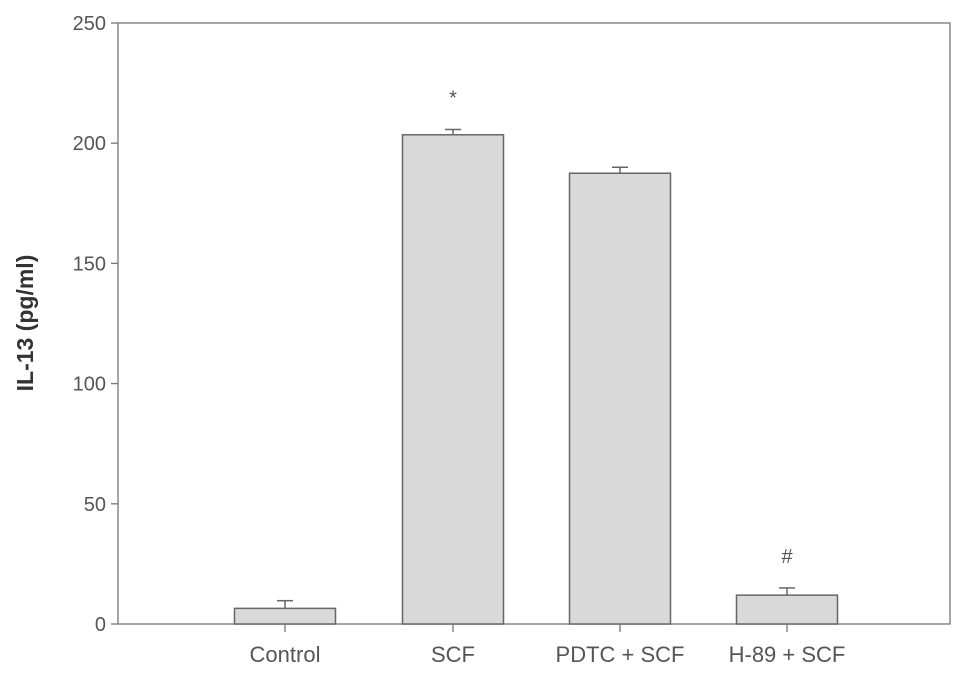 This screenshot has width=969, height=678. I want to click on x-tick-label: PDTC + SCF, so click(620, 654).